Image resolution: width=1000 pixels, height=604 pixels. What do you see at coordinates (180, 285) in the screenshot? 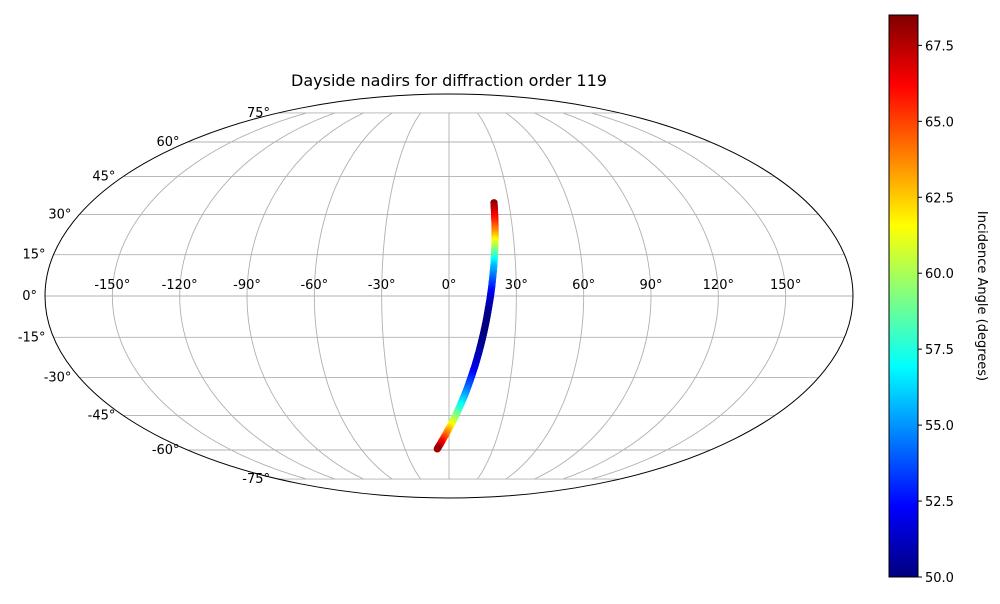
I see `longitude-tick-label: -120°` at bounding box center [180, 285].